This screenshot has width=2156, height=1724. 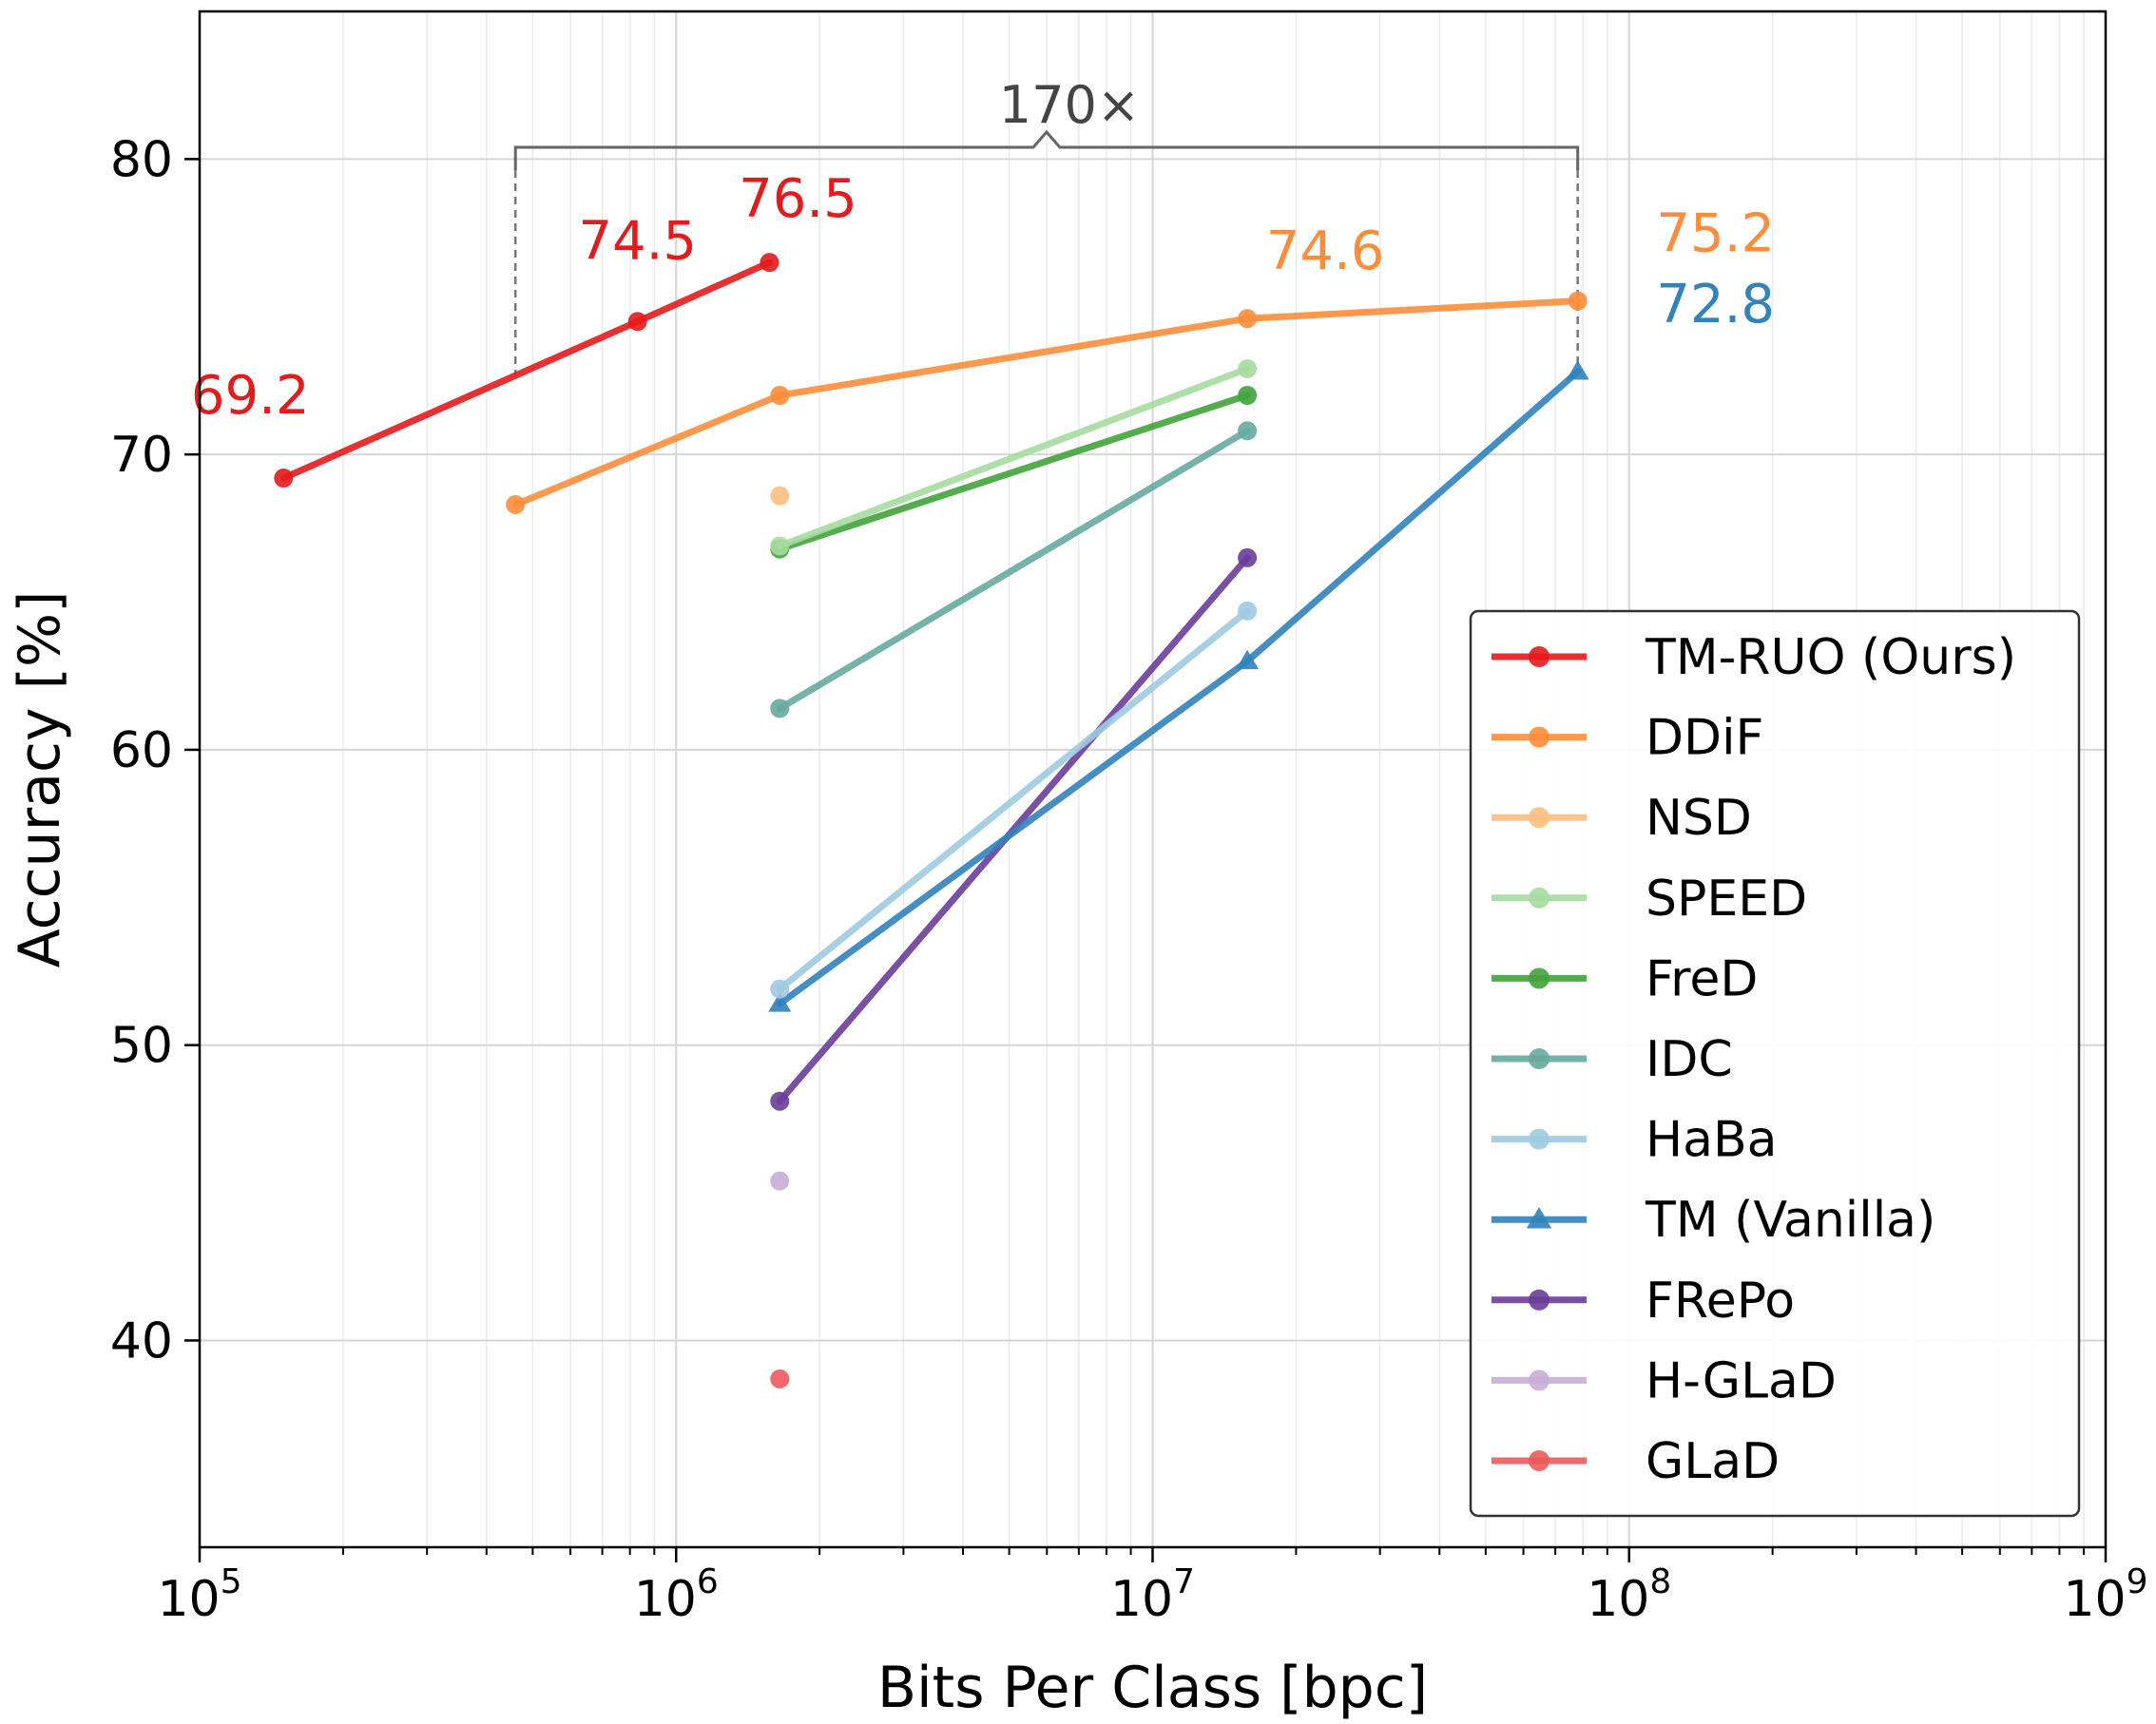 I want to click on y-tick-label: 60, so click(x=141, y=751).